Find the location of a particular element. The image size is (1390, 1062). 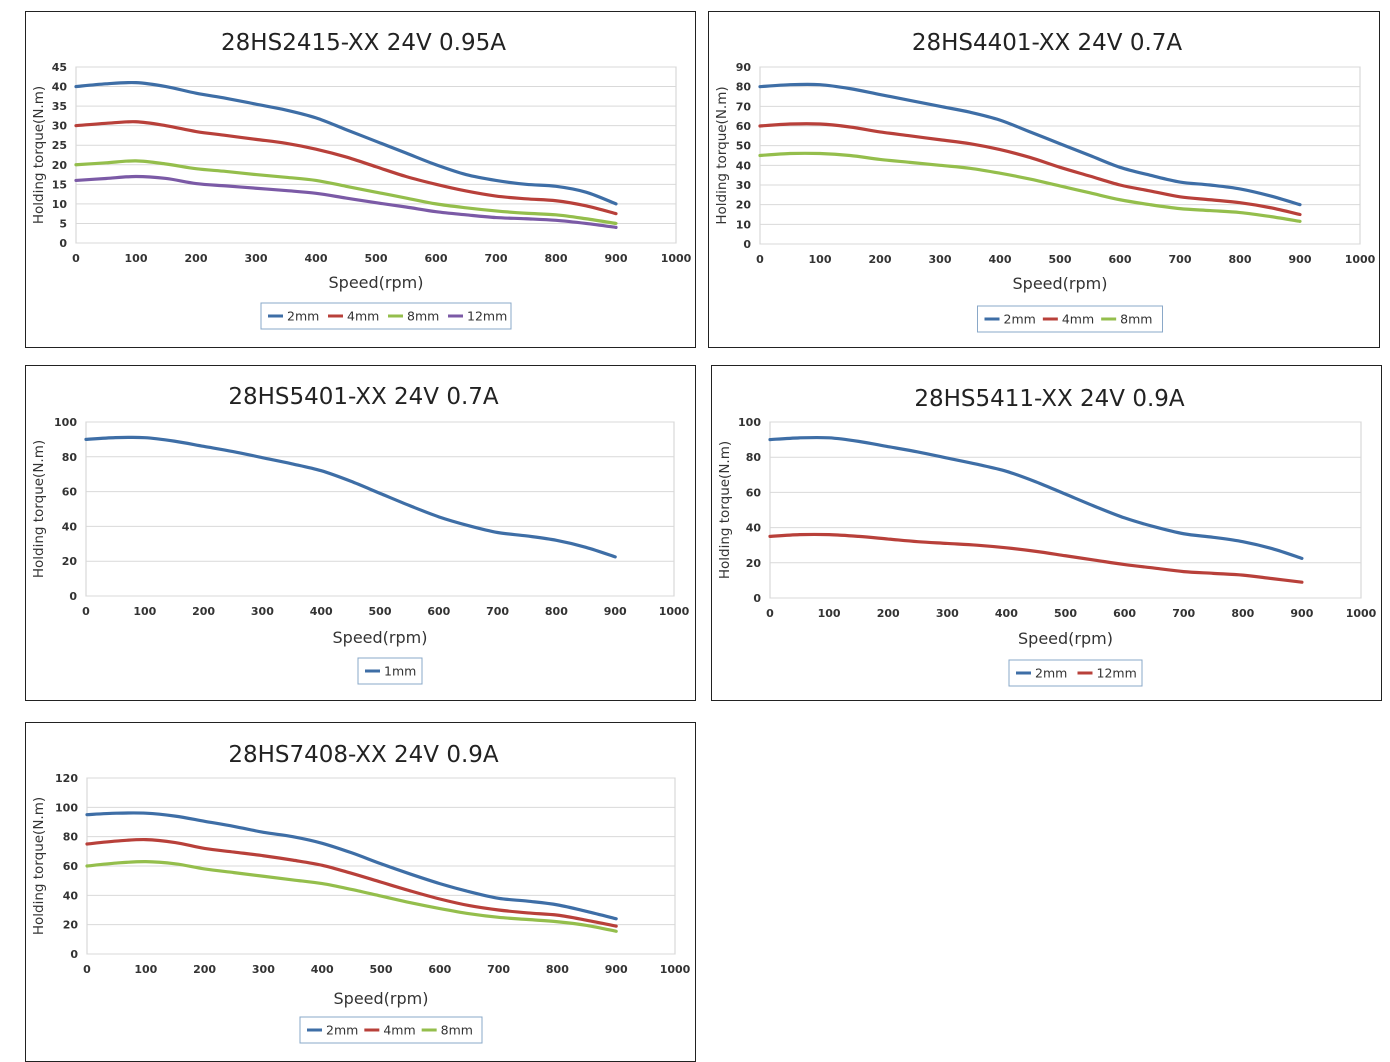

y-tick-label: 15 is located at coordinates (59, 184).